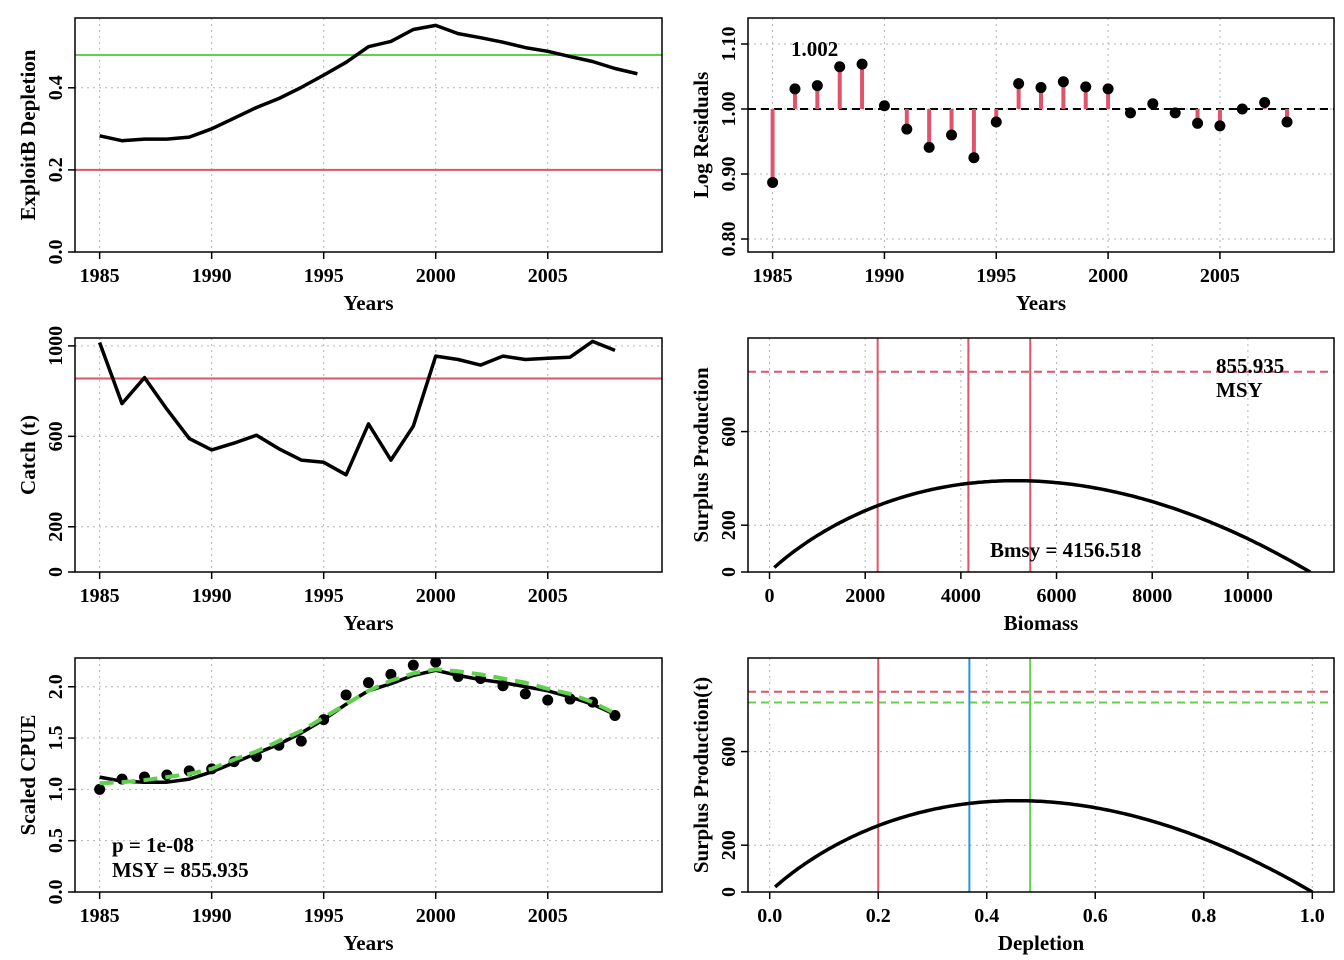 This screenshot has height=960, width=1344. I want to click on predicted-line, so click(357, 726).